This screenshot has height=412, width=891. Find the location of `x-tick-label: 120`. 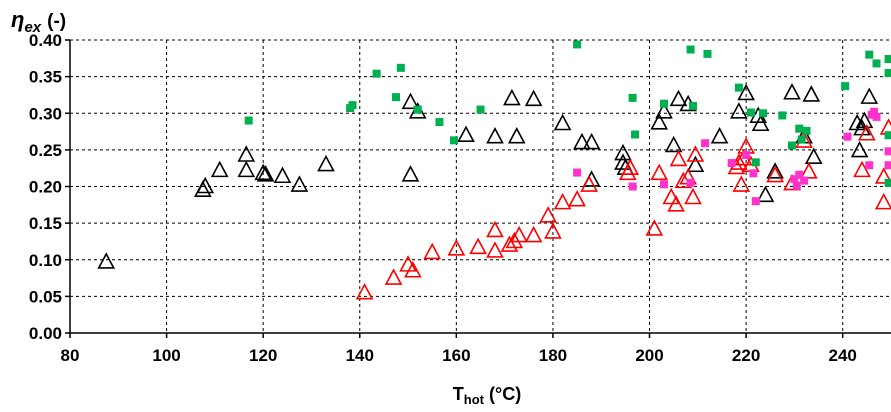

x-tick-label: 120 is located at coordinates (263, 355).